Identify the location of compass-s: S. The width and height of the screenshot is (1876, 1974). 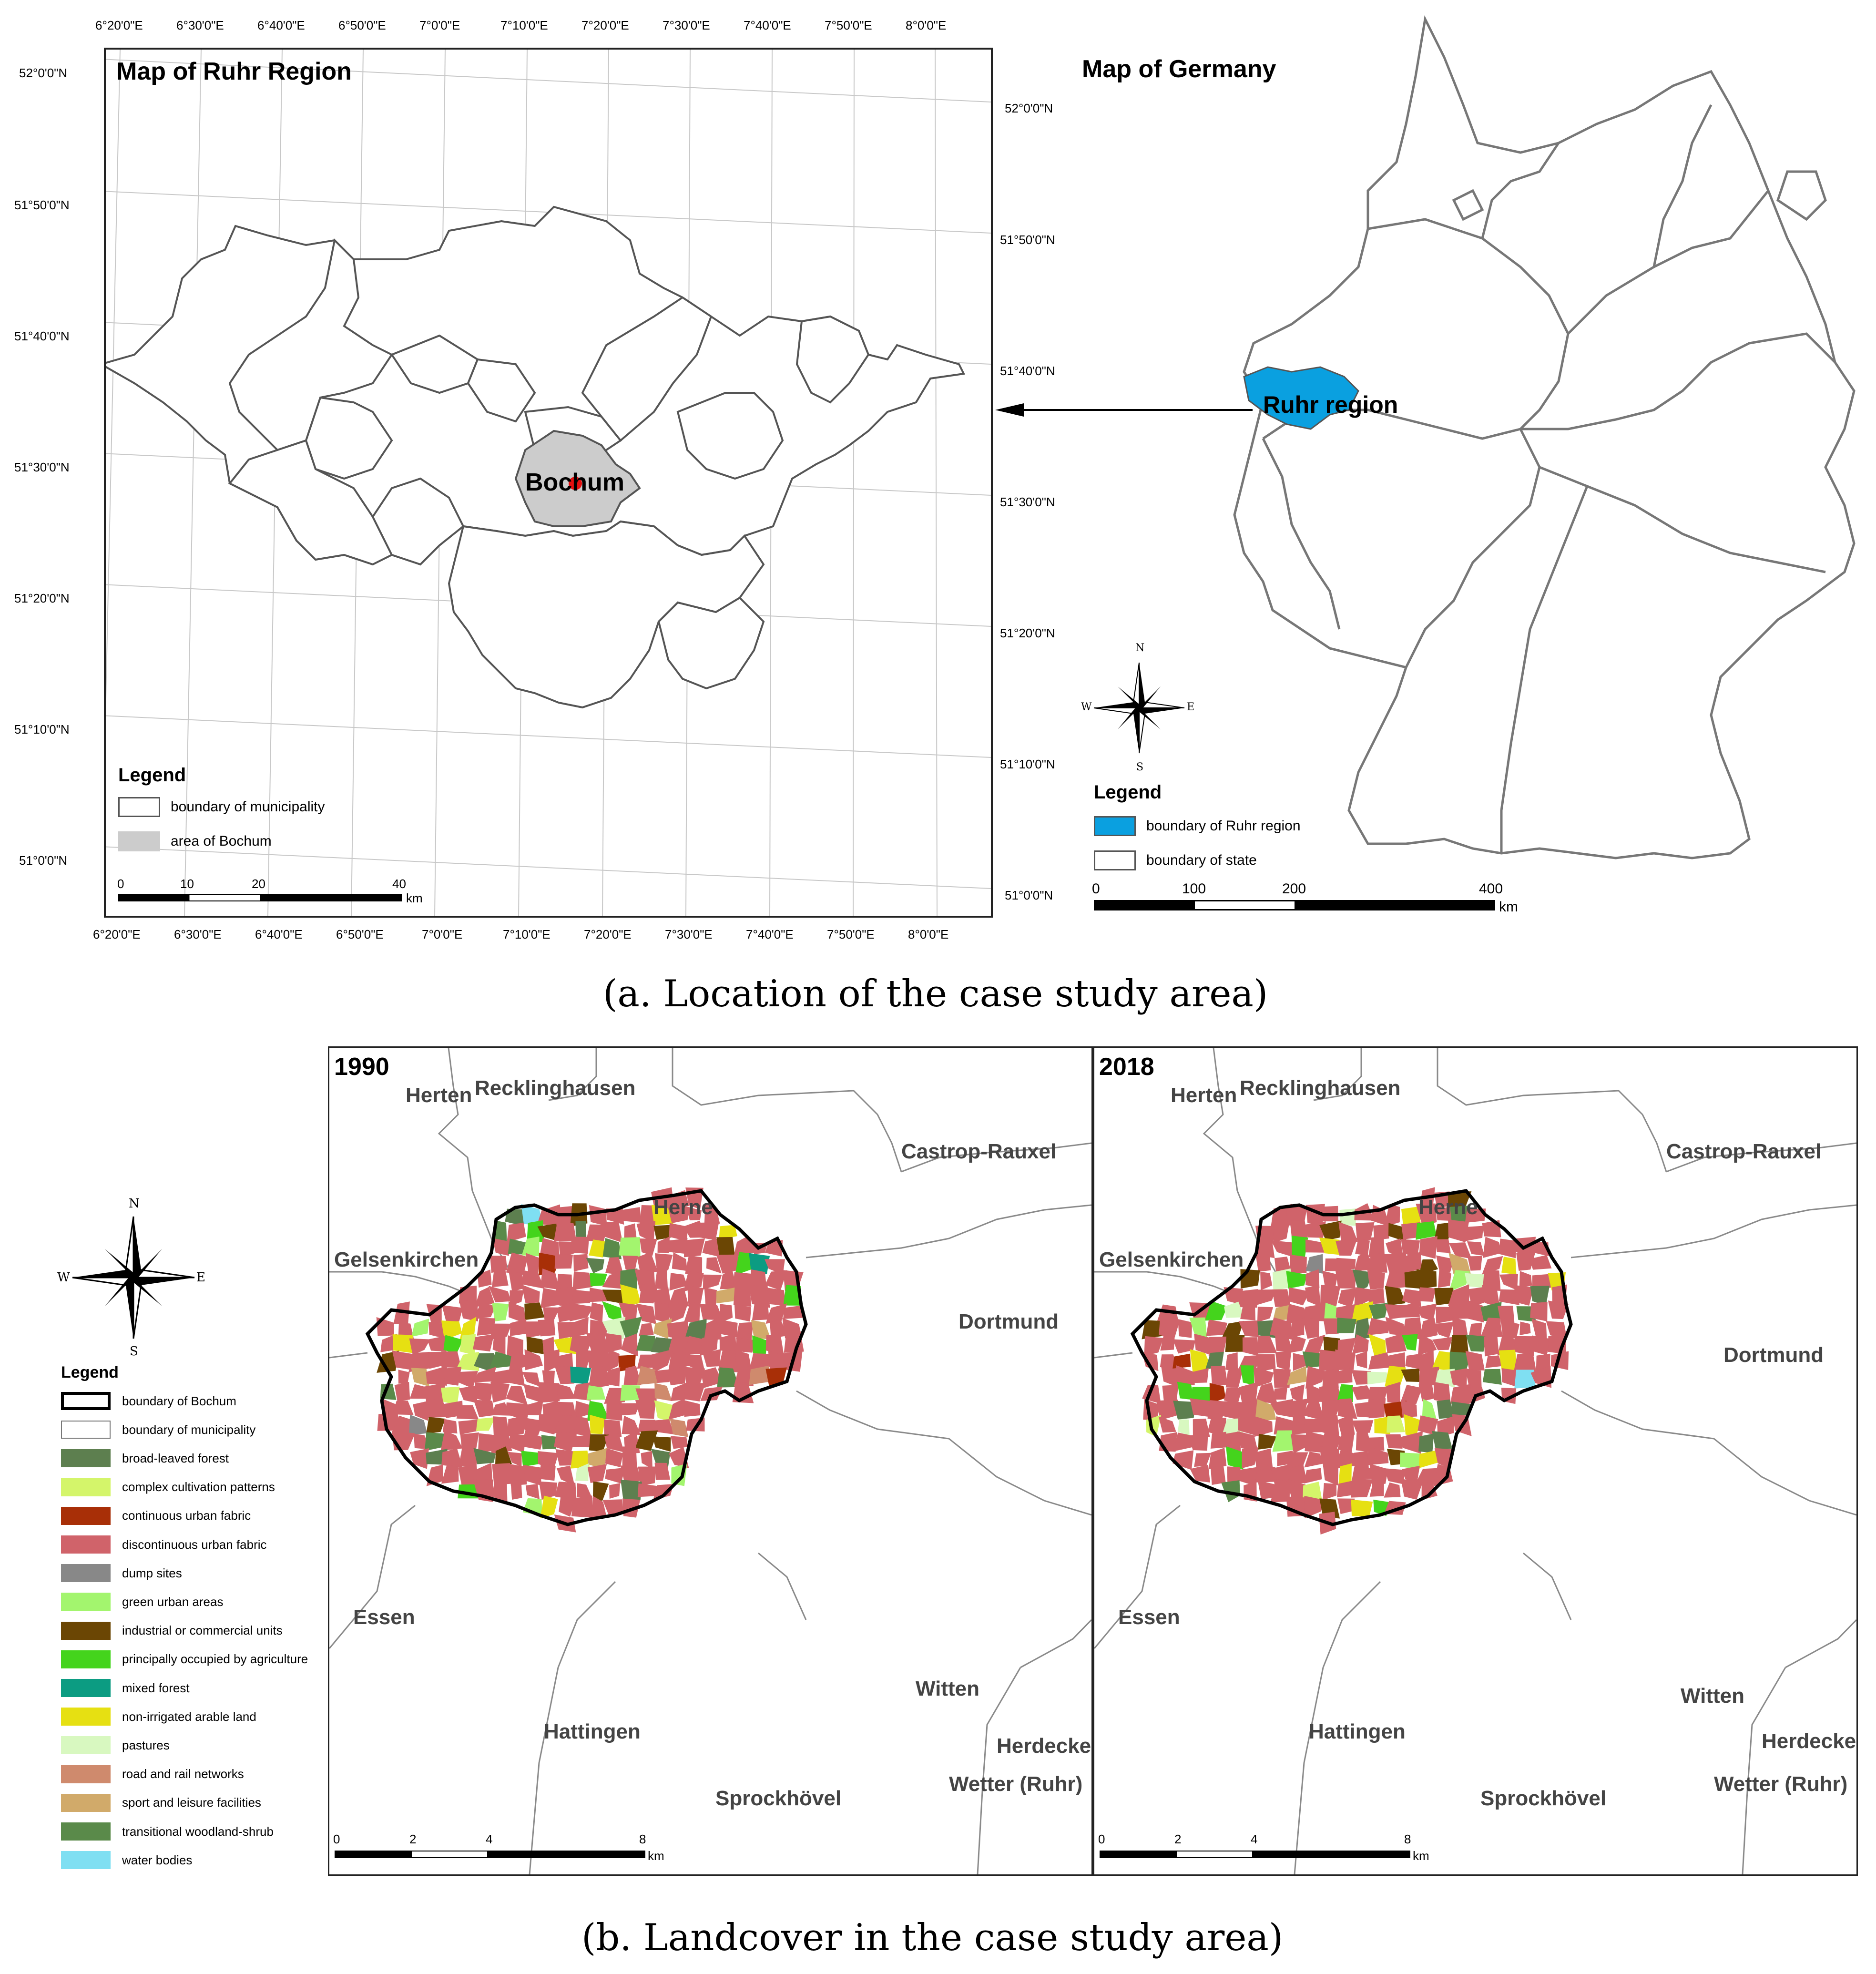
(134, 1351).